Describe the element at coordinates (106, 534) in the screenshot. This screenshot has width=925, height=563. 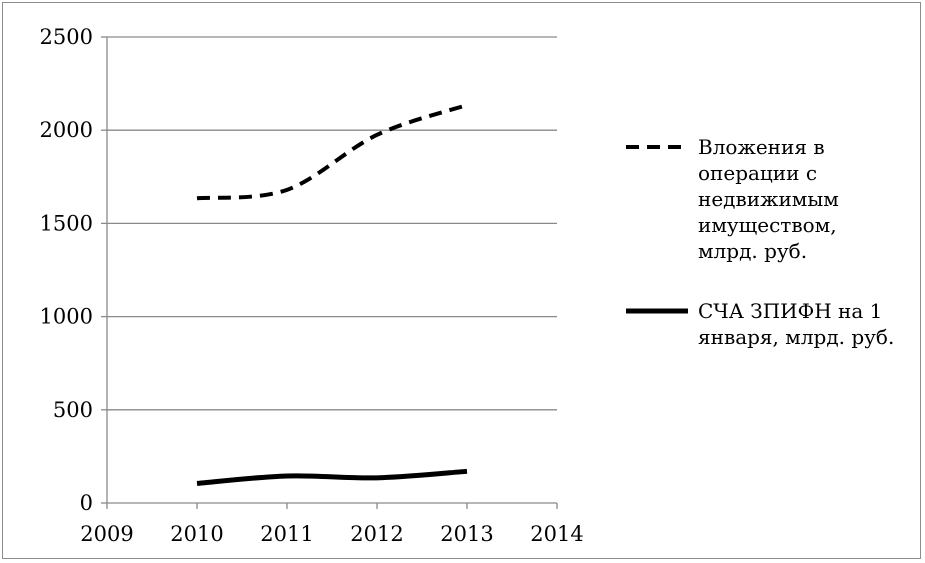
I see `x-tick-label: 2009` at that location.